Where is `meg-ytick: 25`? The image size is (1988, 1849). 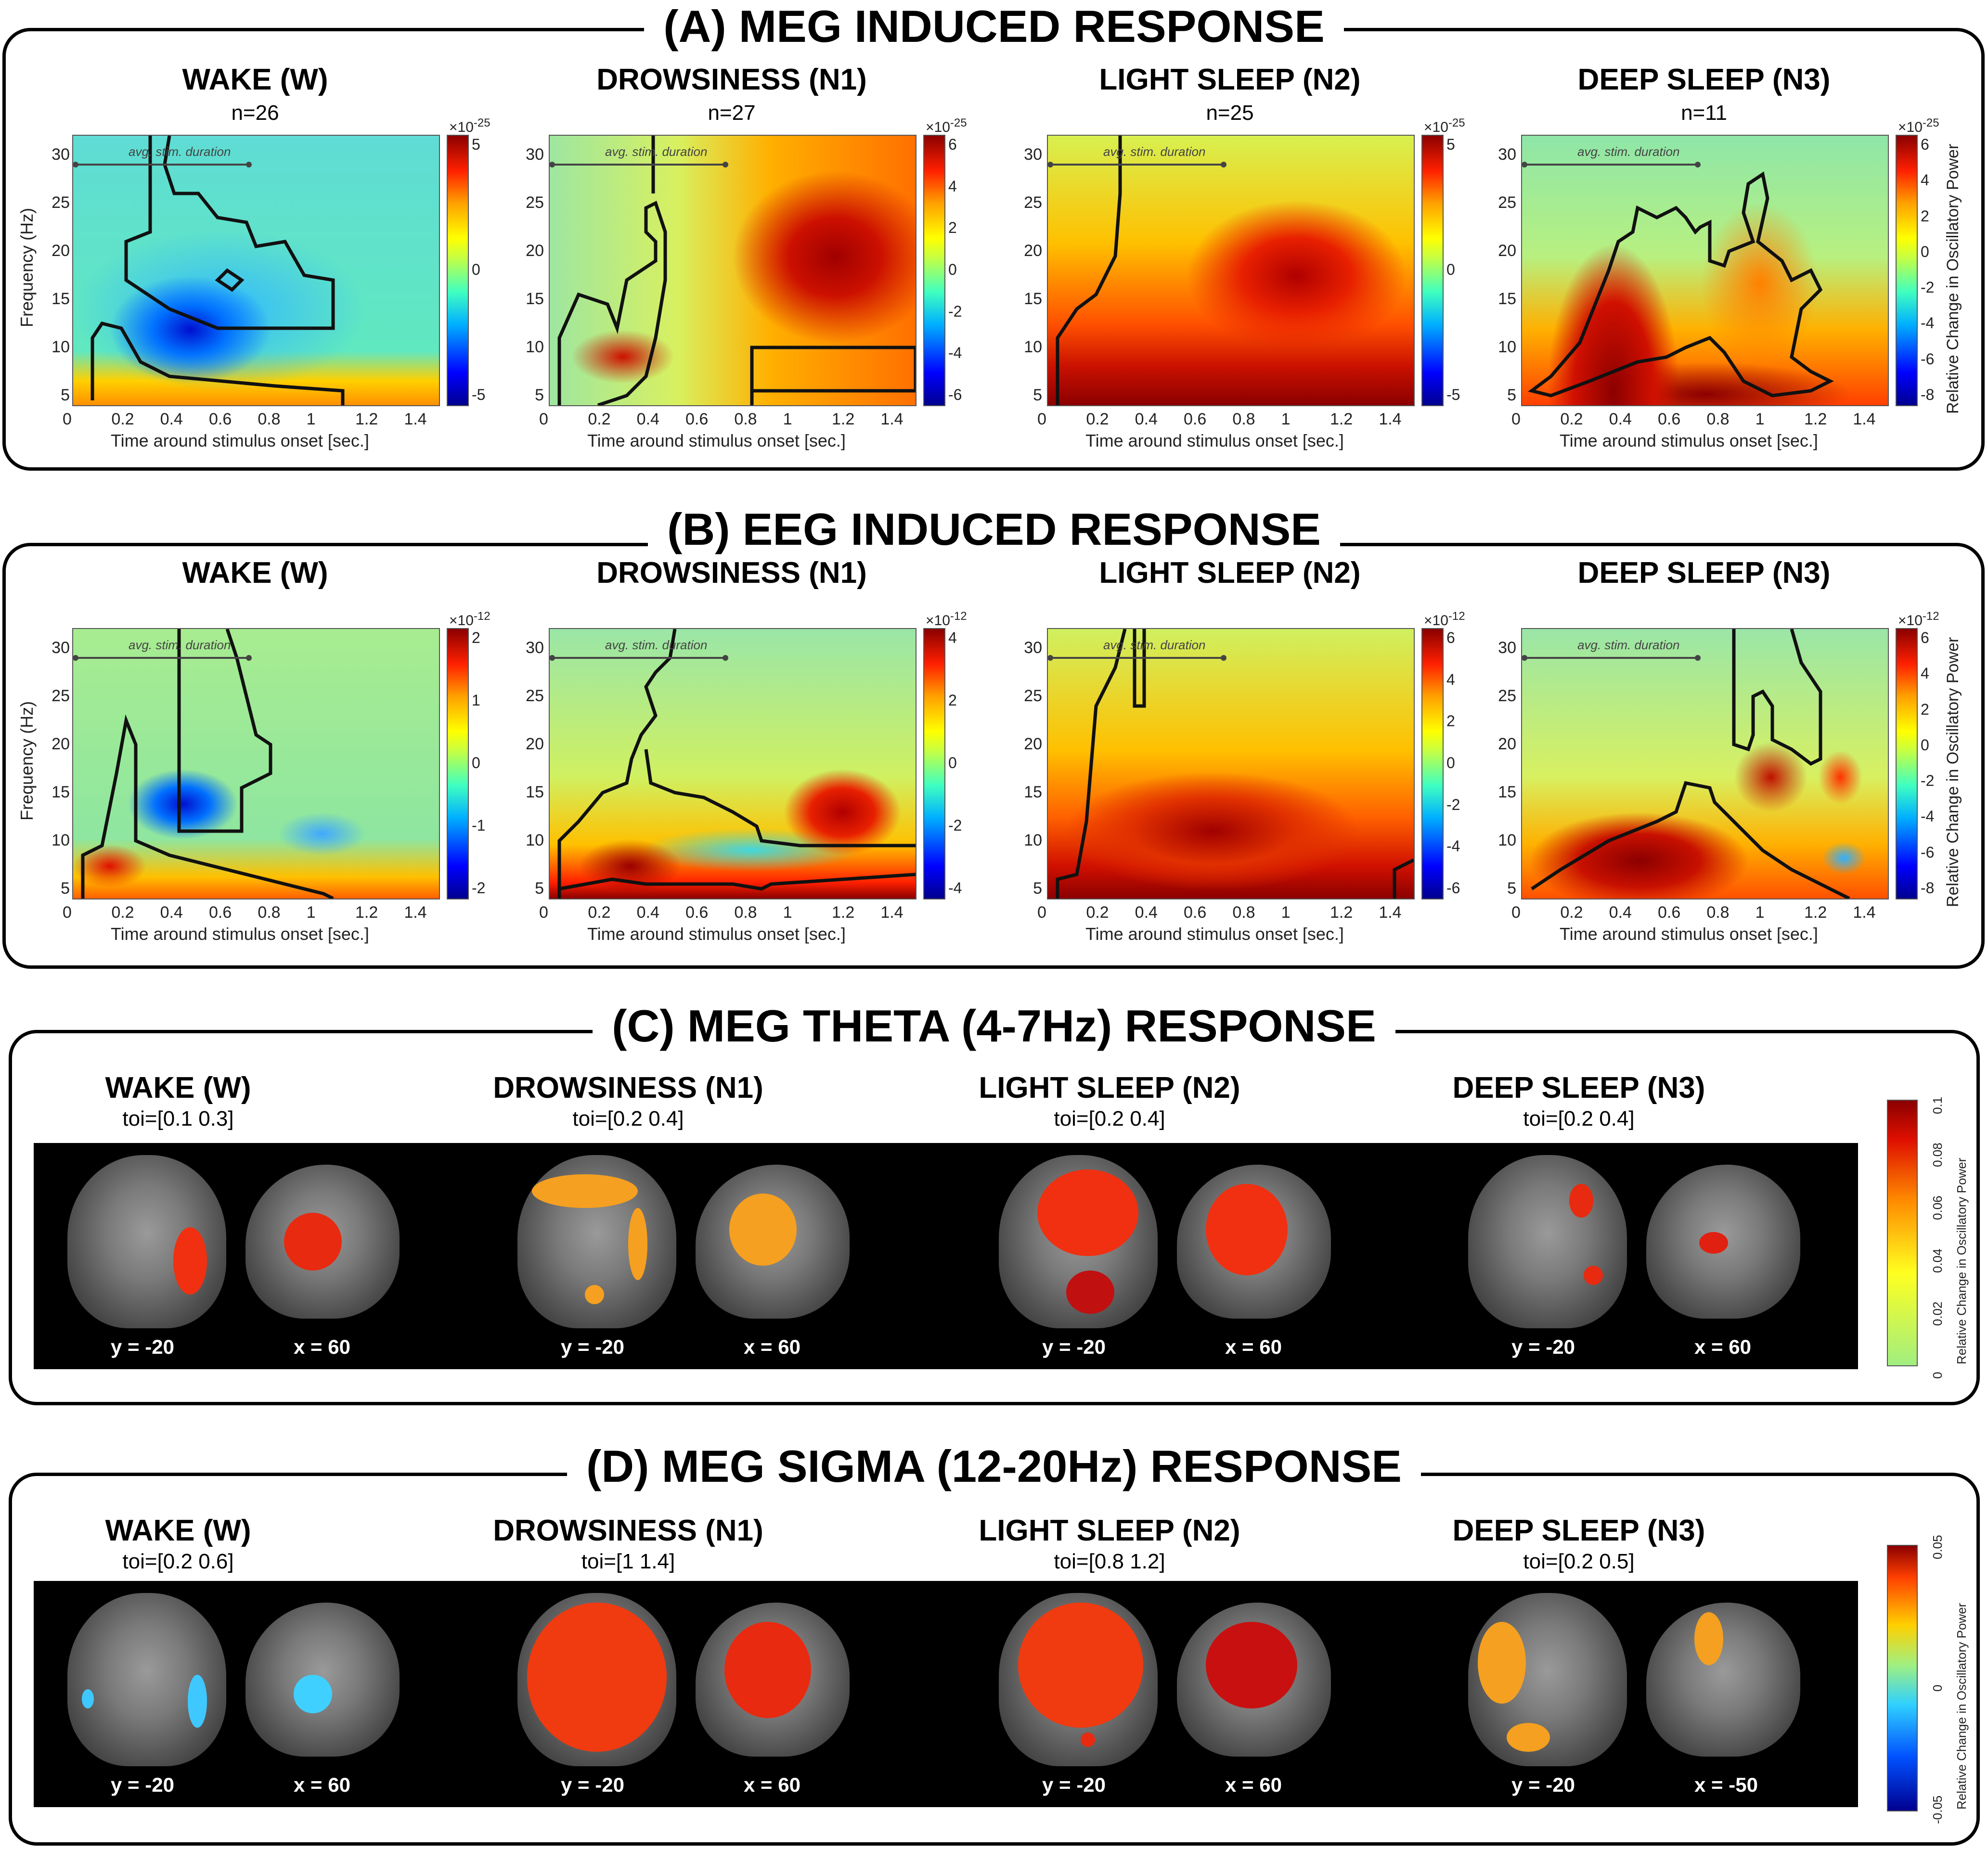
meg-ytick: 25 is located at coordinates (1507, 202).